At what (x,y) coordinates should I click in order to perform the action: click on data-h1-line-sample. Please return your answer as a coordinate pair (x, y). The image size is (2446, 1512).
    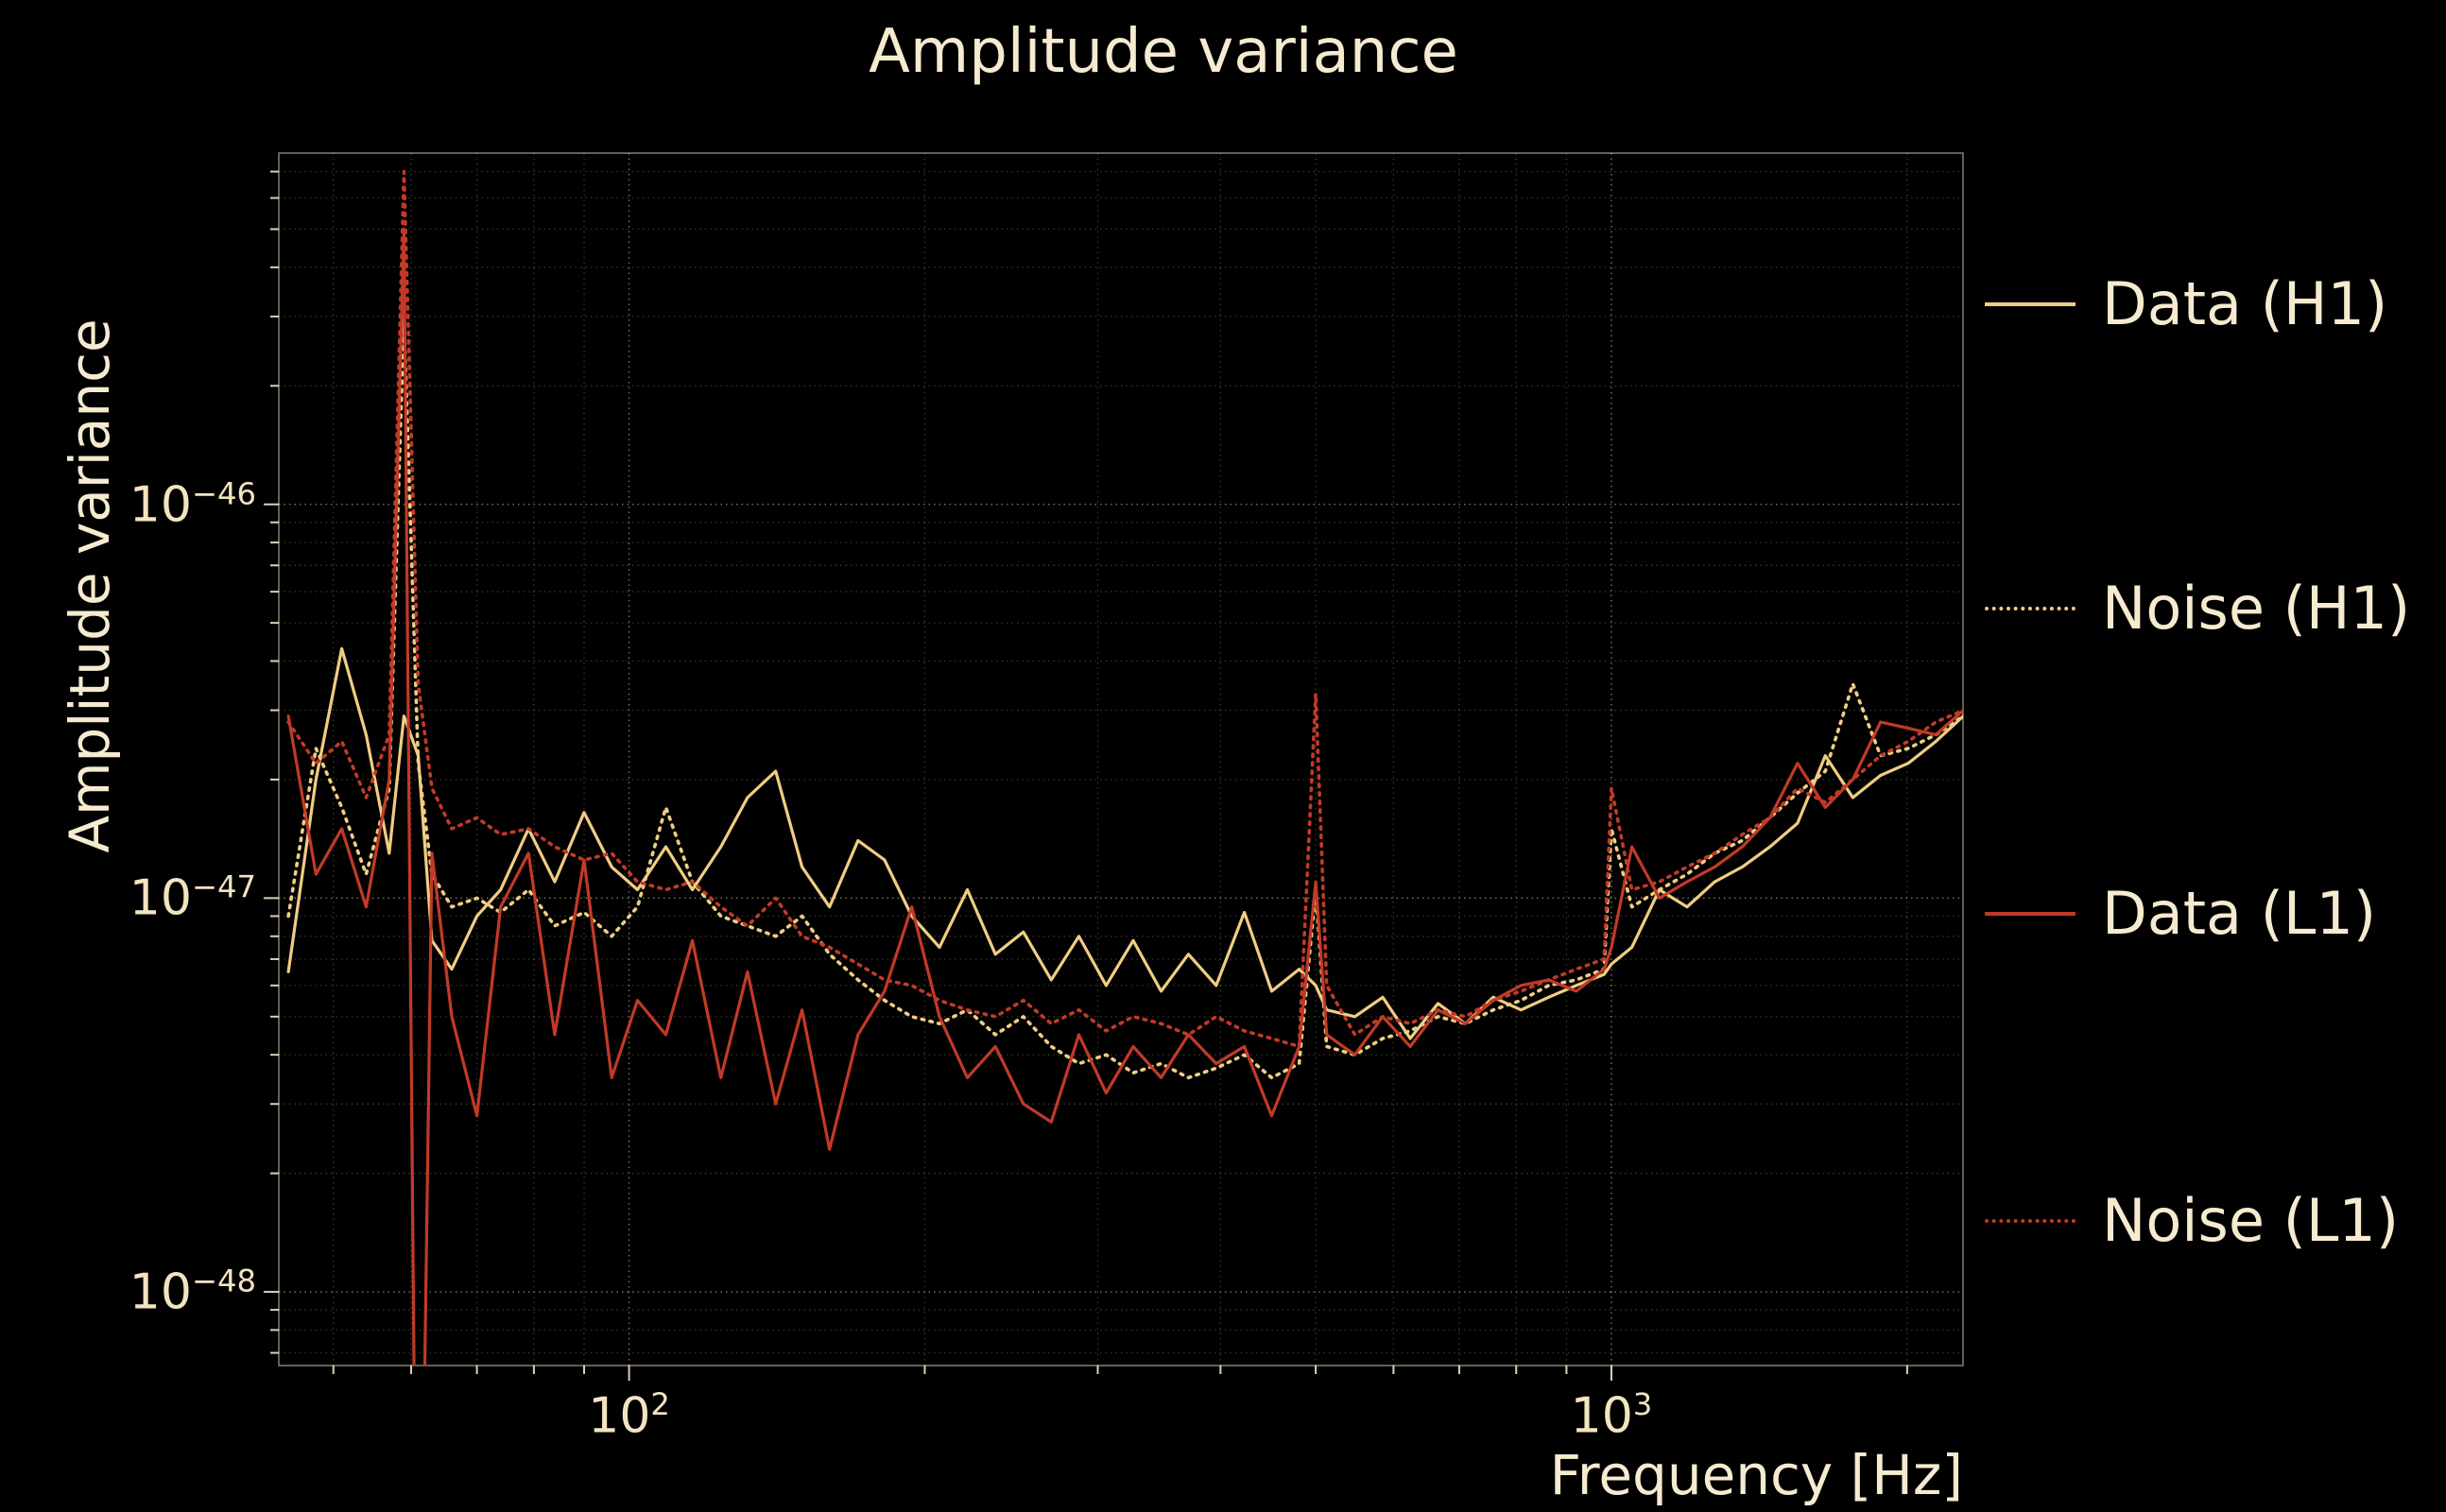
    Looking at the image, I should click on (2030, 303).